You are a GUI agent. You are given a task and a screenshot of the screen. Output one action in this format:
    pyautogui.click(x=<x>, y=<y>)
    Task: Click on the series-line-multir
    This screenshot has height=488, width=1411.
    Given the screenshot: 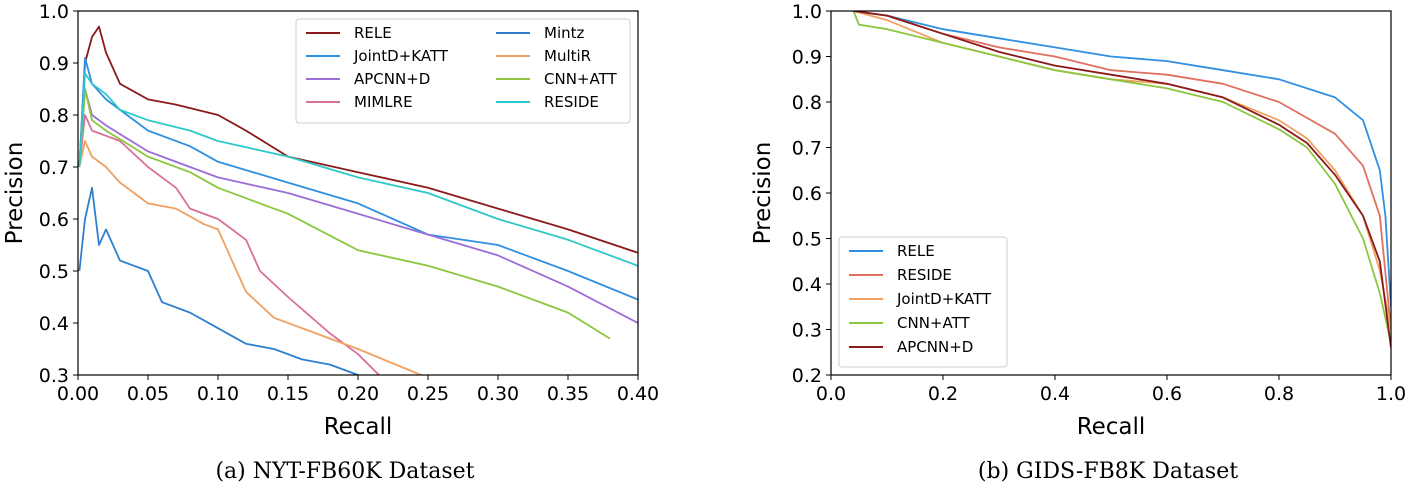 What is the action you would take?
    pyautogui.click(x=250, y=257)
    